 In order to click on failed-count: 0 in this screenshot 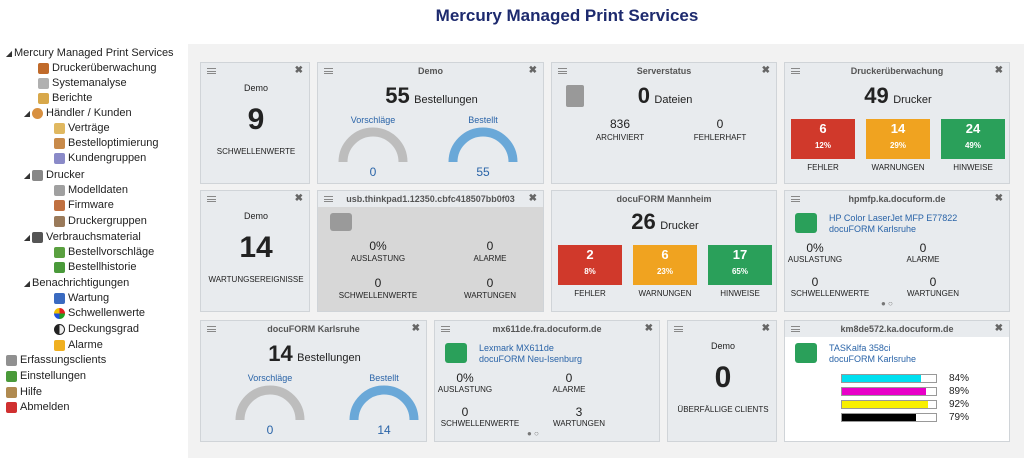, I will do `click(720, 124)`.